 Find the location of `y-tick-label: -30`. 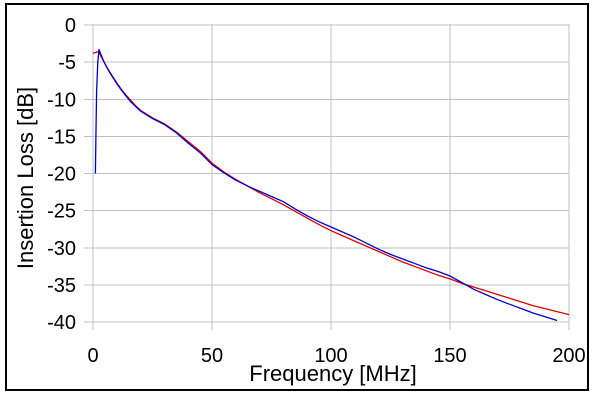

y-tick-label: -30 is located at coordinates (61, 249).